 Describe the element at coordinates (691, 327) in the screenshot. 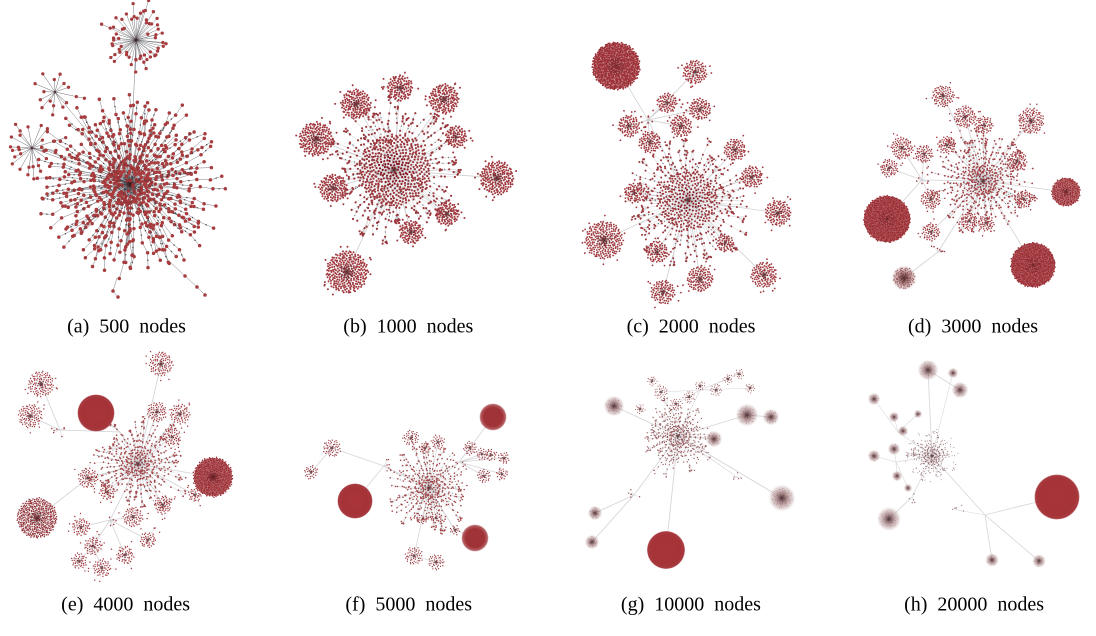

I see `svg-text: (c) 2000 nodes` at that location.